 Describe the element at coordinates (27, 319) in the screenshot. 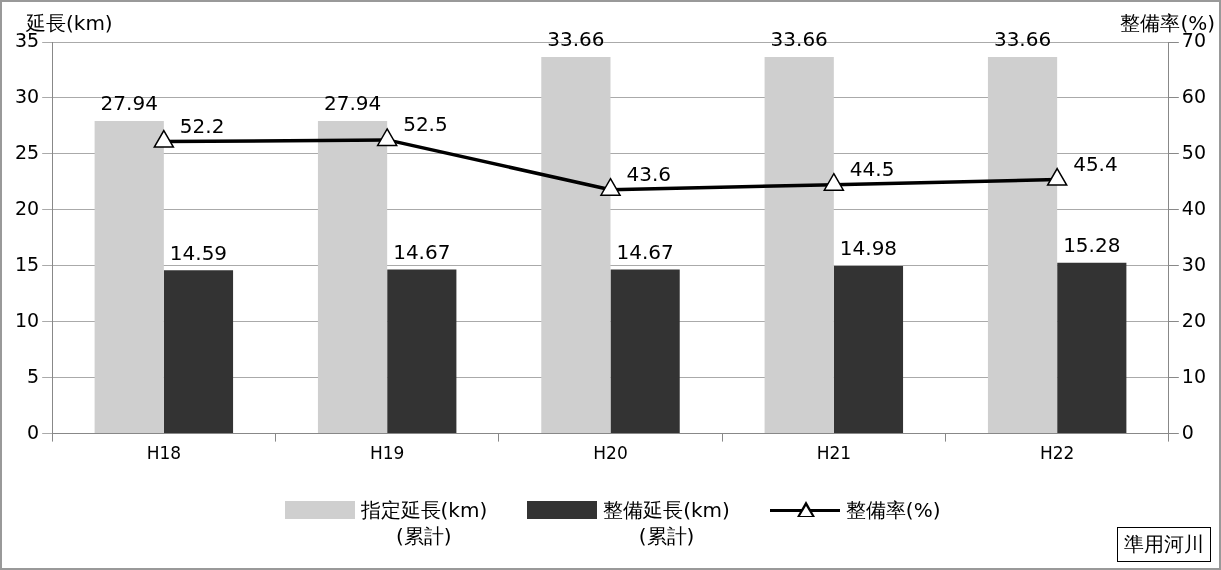

I see `y-tick-label: 10` at that location.